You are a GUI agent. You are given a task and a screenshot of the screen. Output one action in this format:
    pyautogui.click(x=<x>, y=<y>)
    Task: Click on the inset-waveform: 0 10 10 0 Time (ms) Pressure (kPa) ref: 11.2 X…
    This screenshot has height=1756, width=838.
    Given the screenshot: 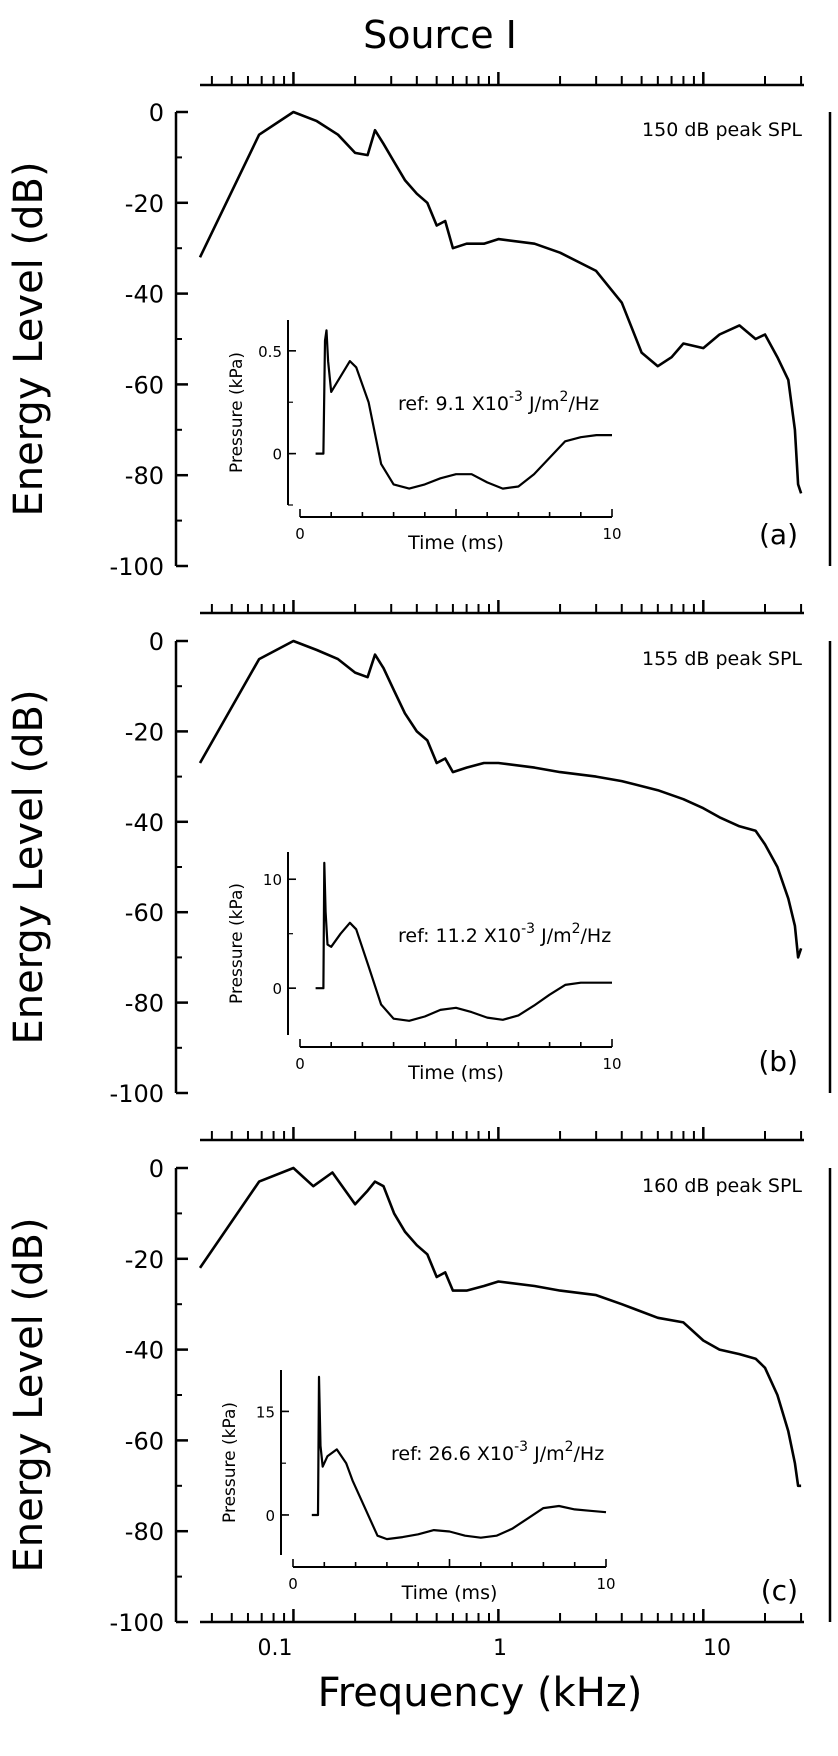 What is the action you would take?
    pyautogui.click(x=424, y=968)
    